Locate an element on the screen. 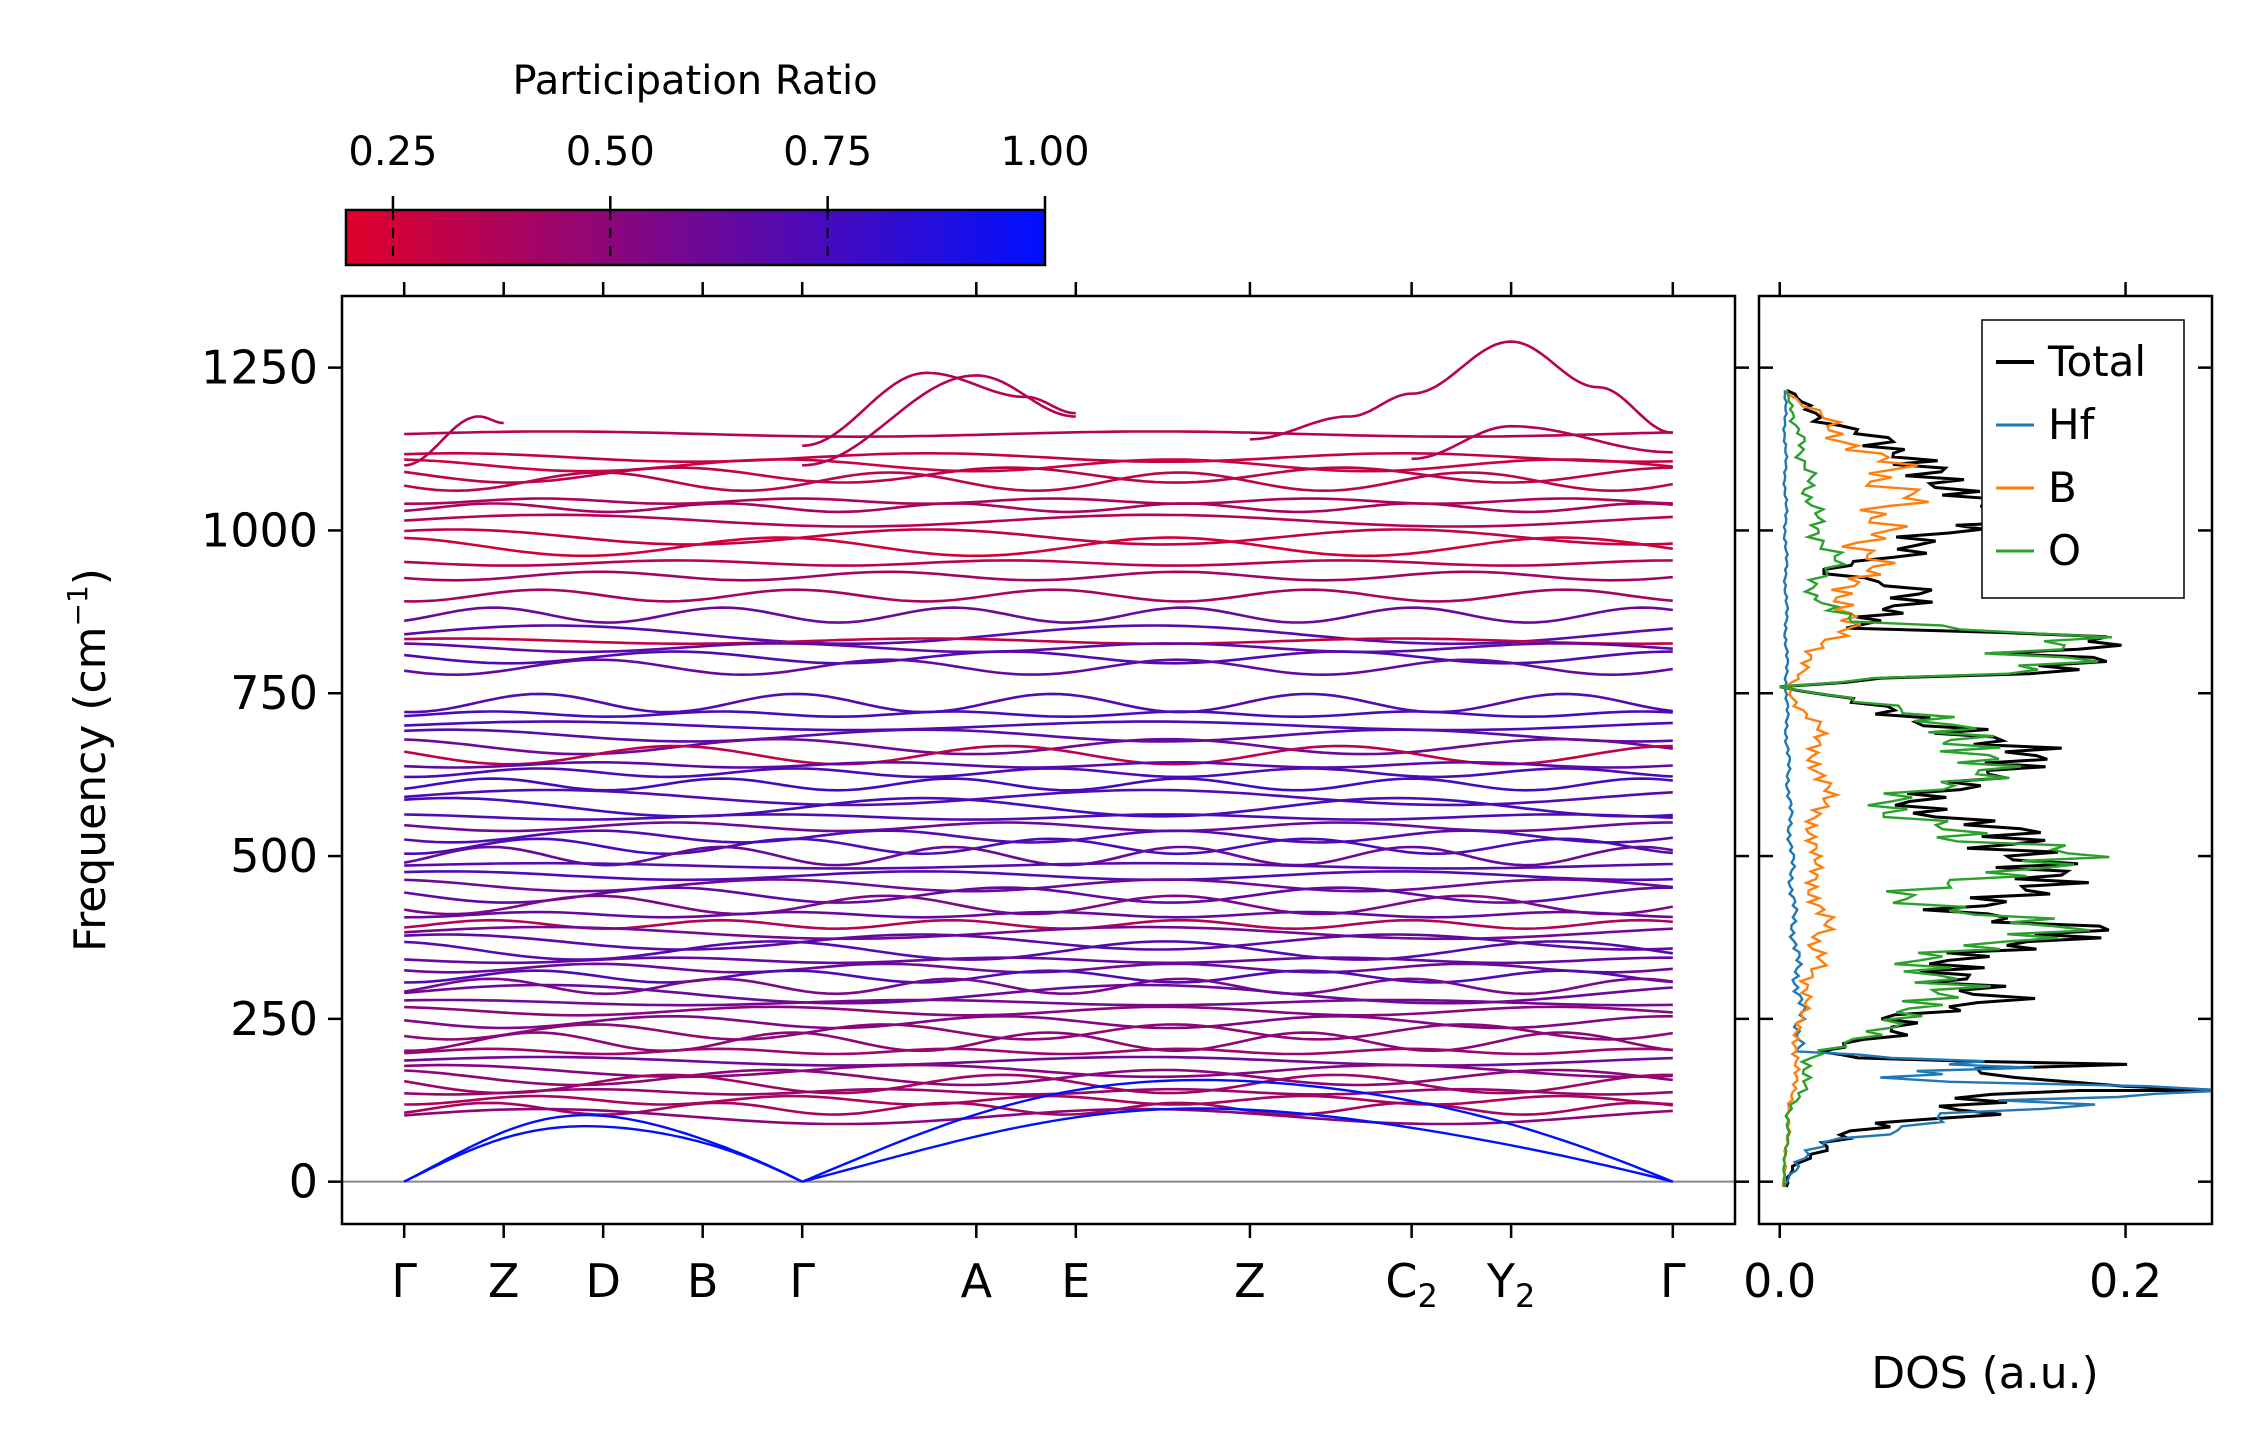 This screenshot has height=1455, width=2259. dos-curve-hf is located at coordinates (1996, 789).